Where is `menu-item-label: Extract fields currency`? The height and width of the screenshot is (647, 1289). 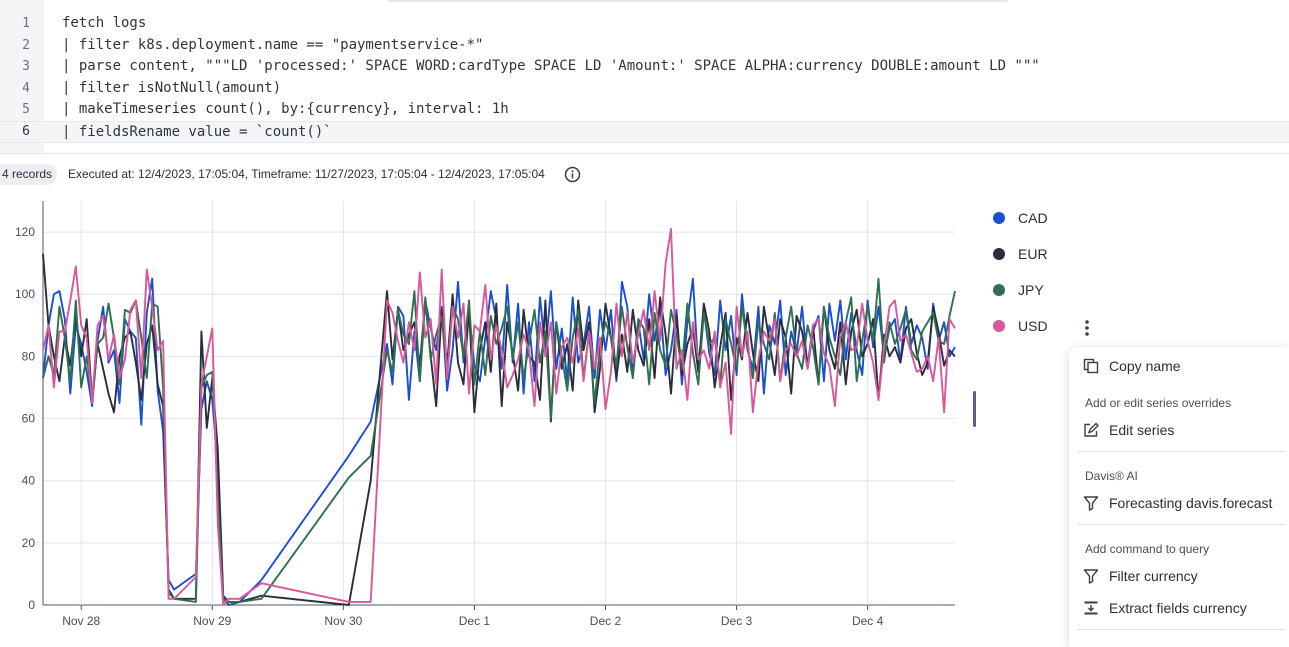
menu-item-label: Extract fields currency is located at coordinates (1178, 608).